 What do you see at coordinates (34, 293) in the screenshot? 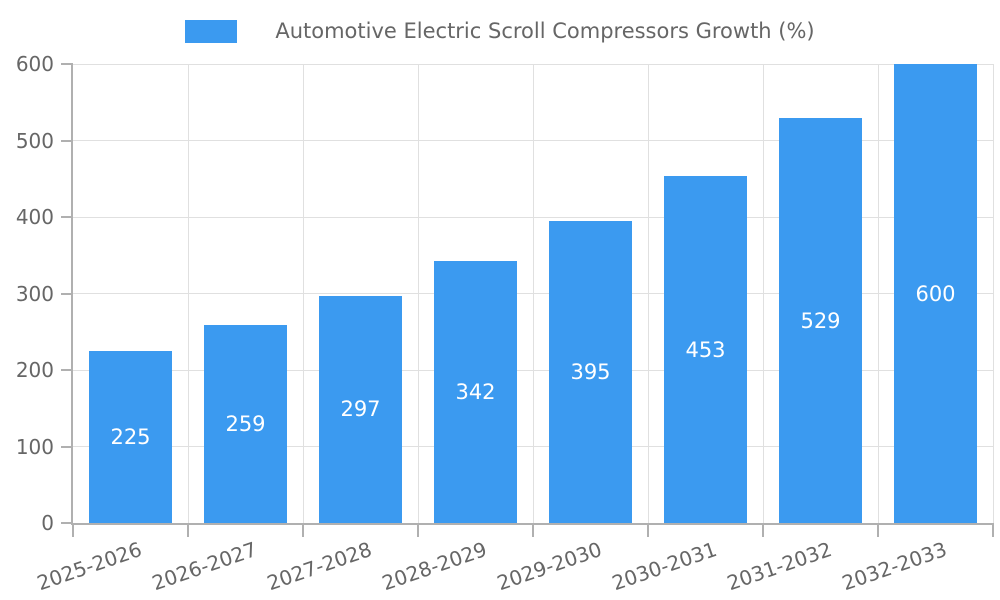
I see `y-axis-tick-label: 300` at bounding box center [34, 293].